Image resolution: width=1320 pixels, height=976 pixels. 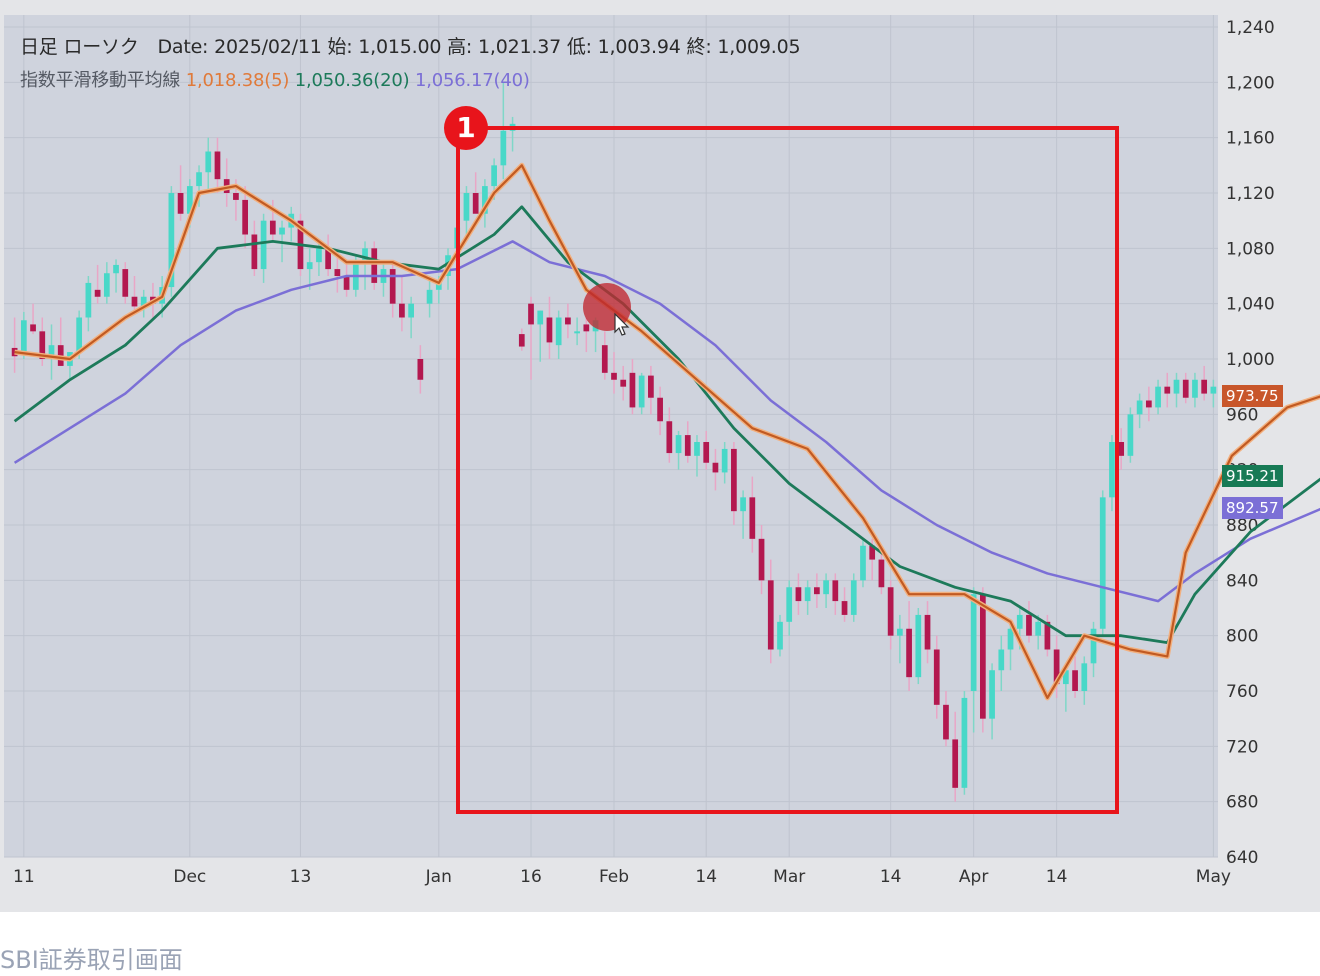 I want to click on ema20-price-badge: 915.21, so click(x=1252, y=476).